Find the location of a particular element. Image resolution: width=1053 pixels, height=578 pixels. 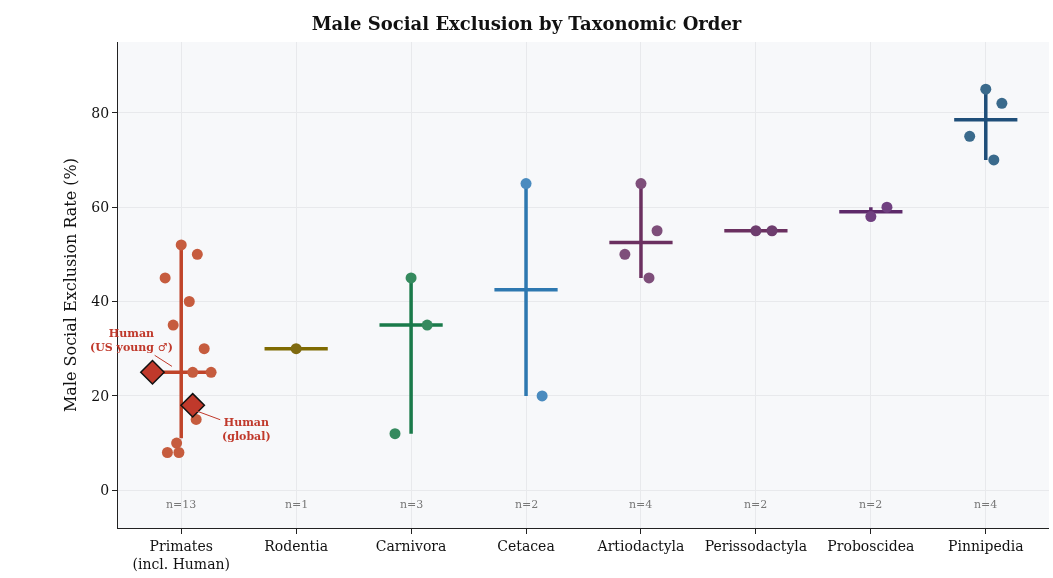

annotation: n=13 is located at coordinates (181, 504).